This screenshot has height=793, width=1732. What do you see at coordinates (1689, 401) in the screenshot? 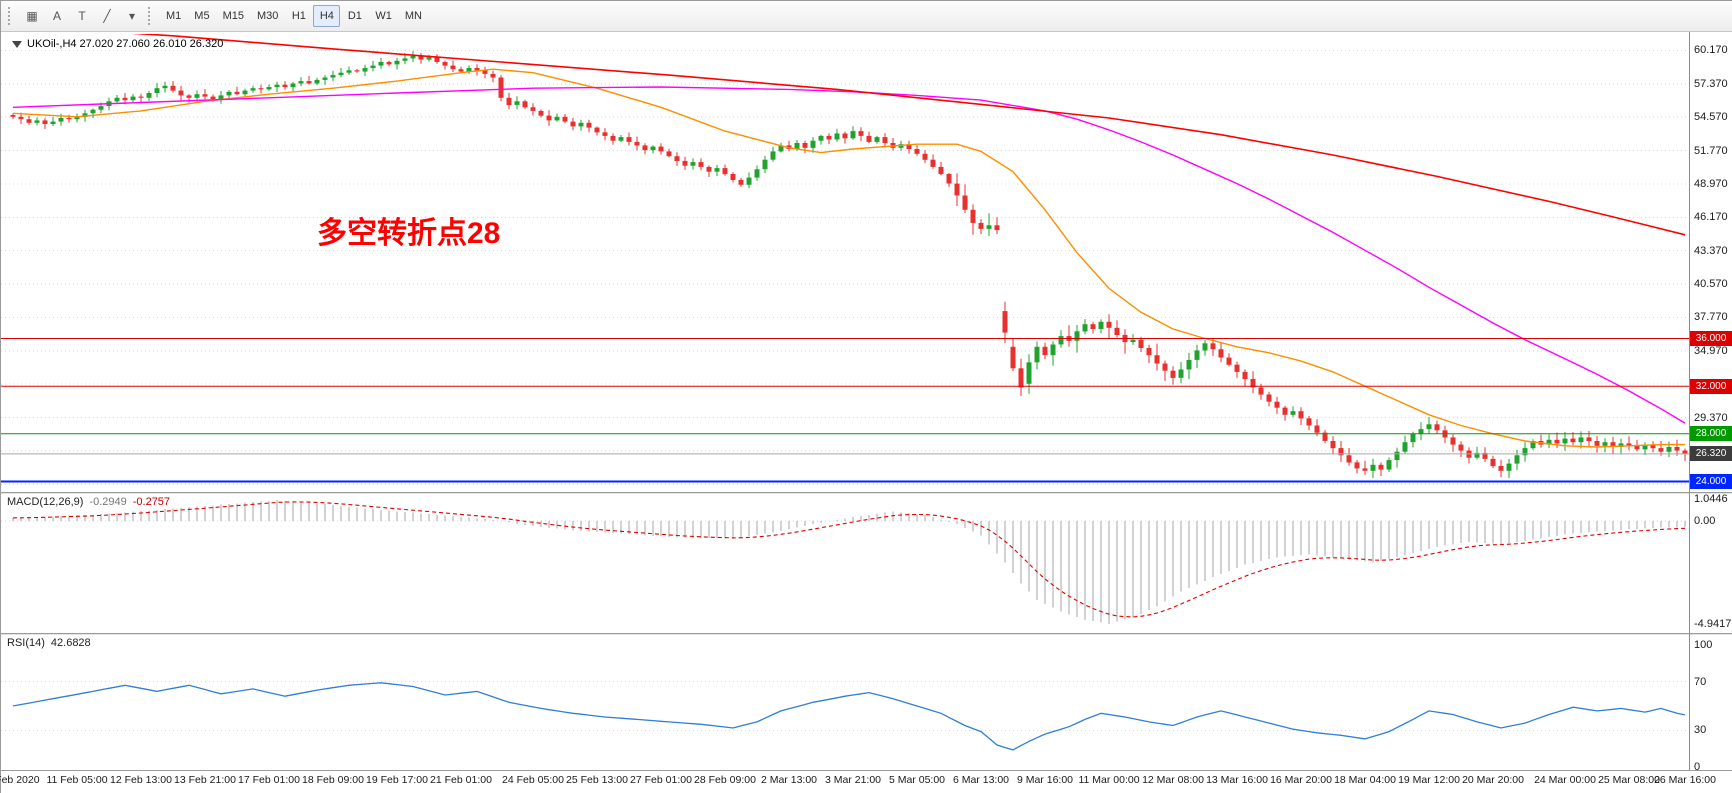
I see `price-scale-border` at bounding box center [1689, 401].